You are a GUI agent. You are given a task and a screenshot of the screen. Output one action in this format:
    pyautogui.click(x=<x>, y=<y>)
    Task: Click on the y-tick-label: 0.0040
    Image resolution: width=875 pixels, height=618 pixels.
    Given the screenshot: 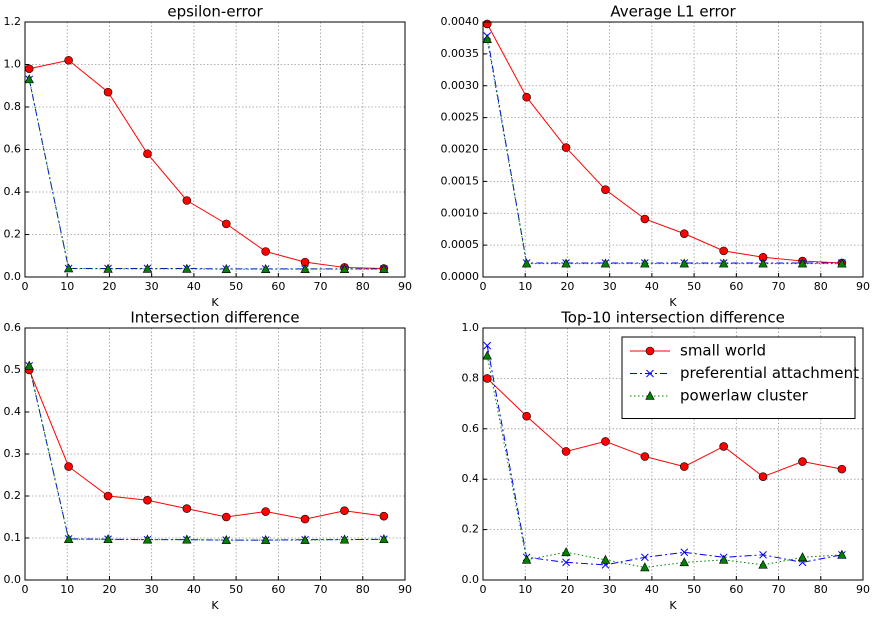 What is the action you would take?
    pyautogui.click(x=460, y=21)
    